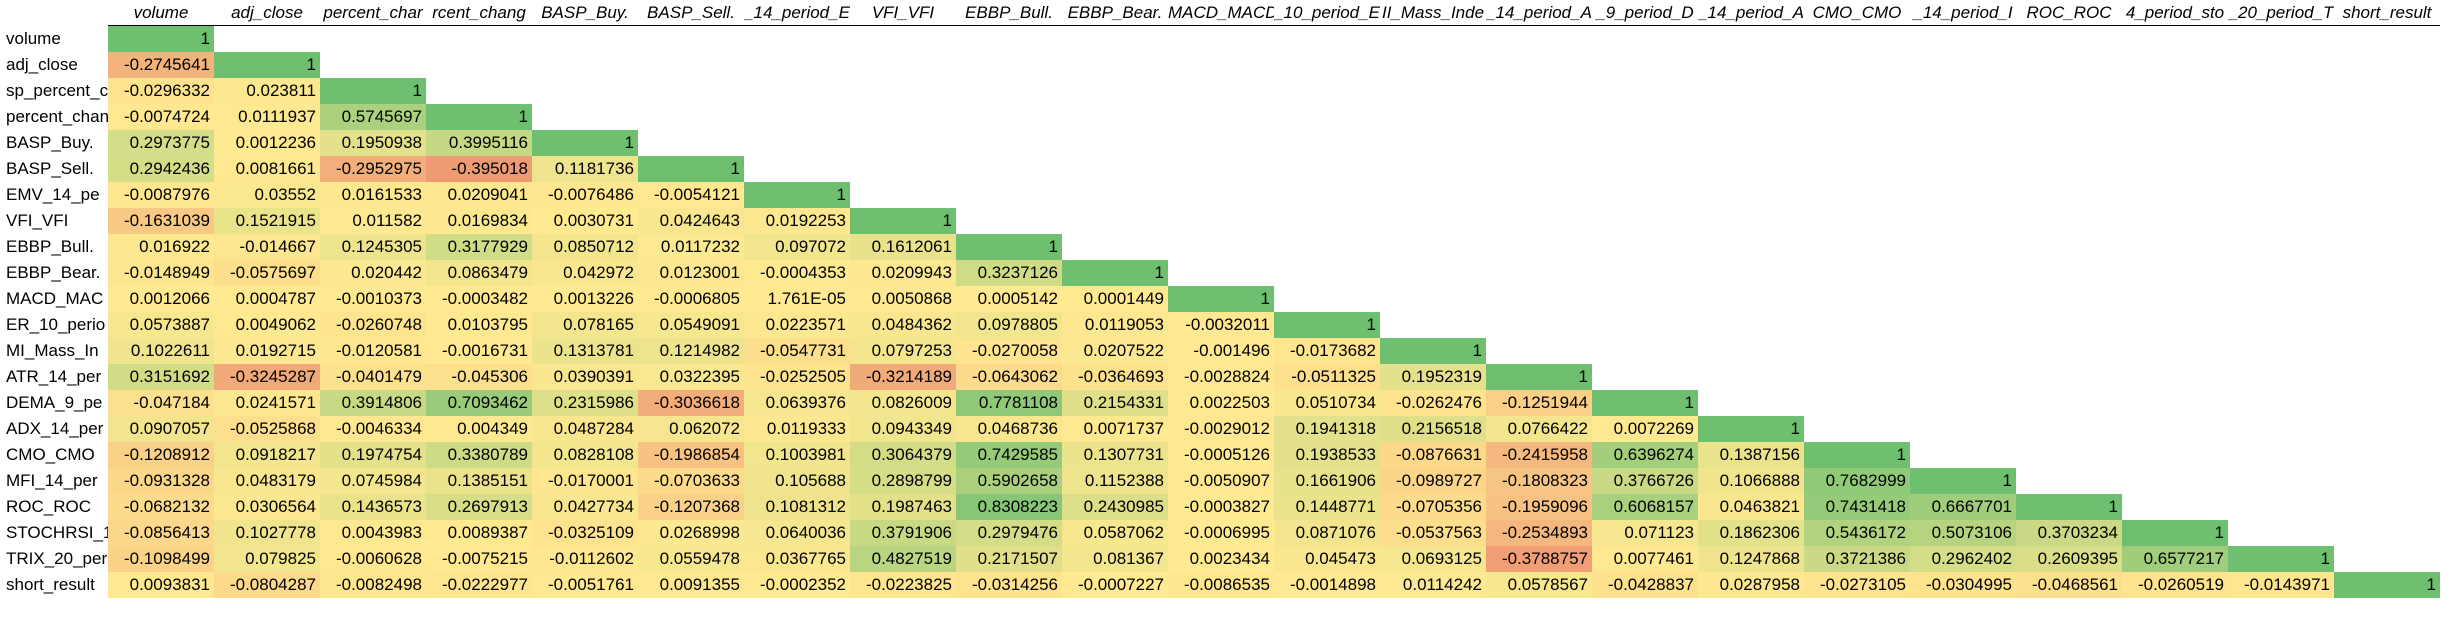 Image resolution: width=2454 pixels, height=620 pixels. I want to click on correlation-cell: -0.0016731, so click(479, 351).